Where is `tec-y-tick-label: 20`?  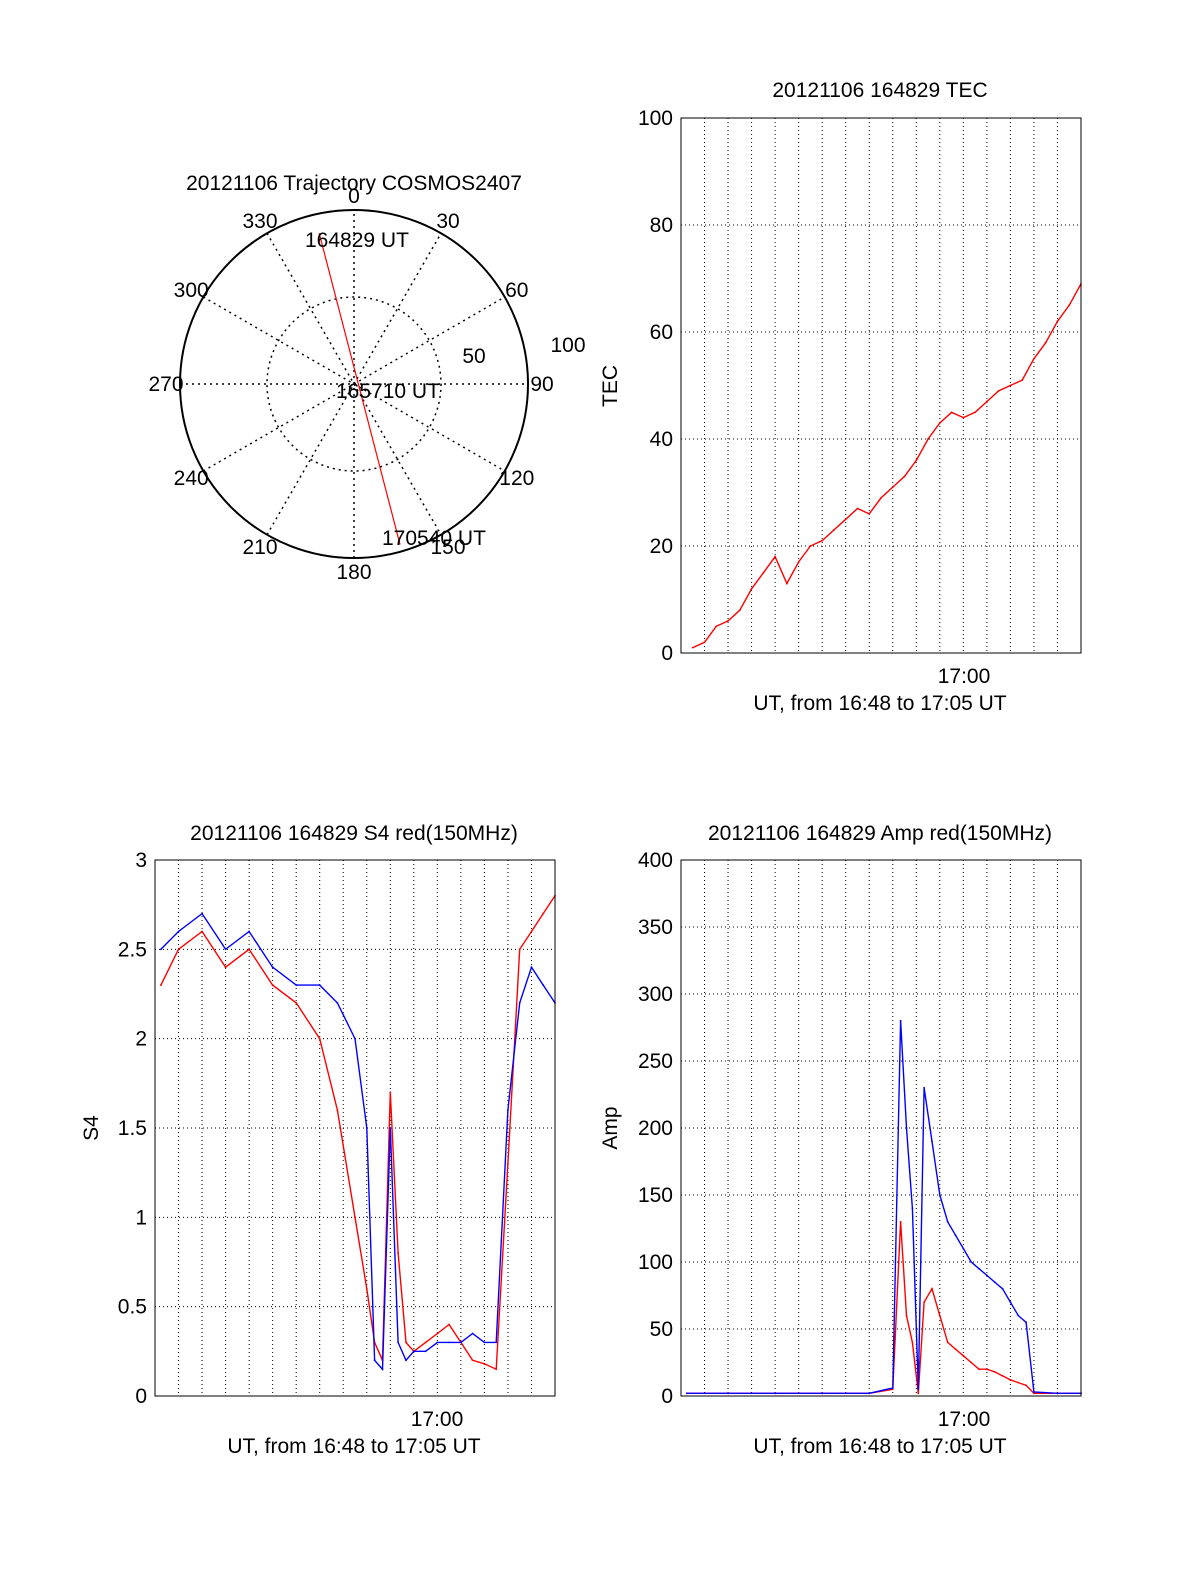 tec-y-tick-label: 20 is located at coordinates (661, 546).